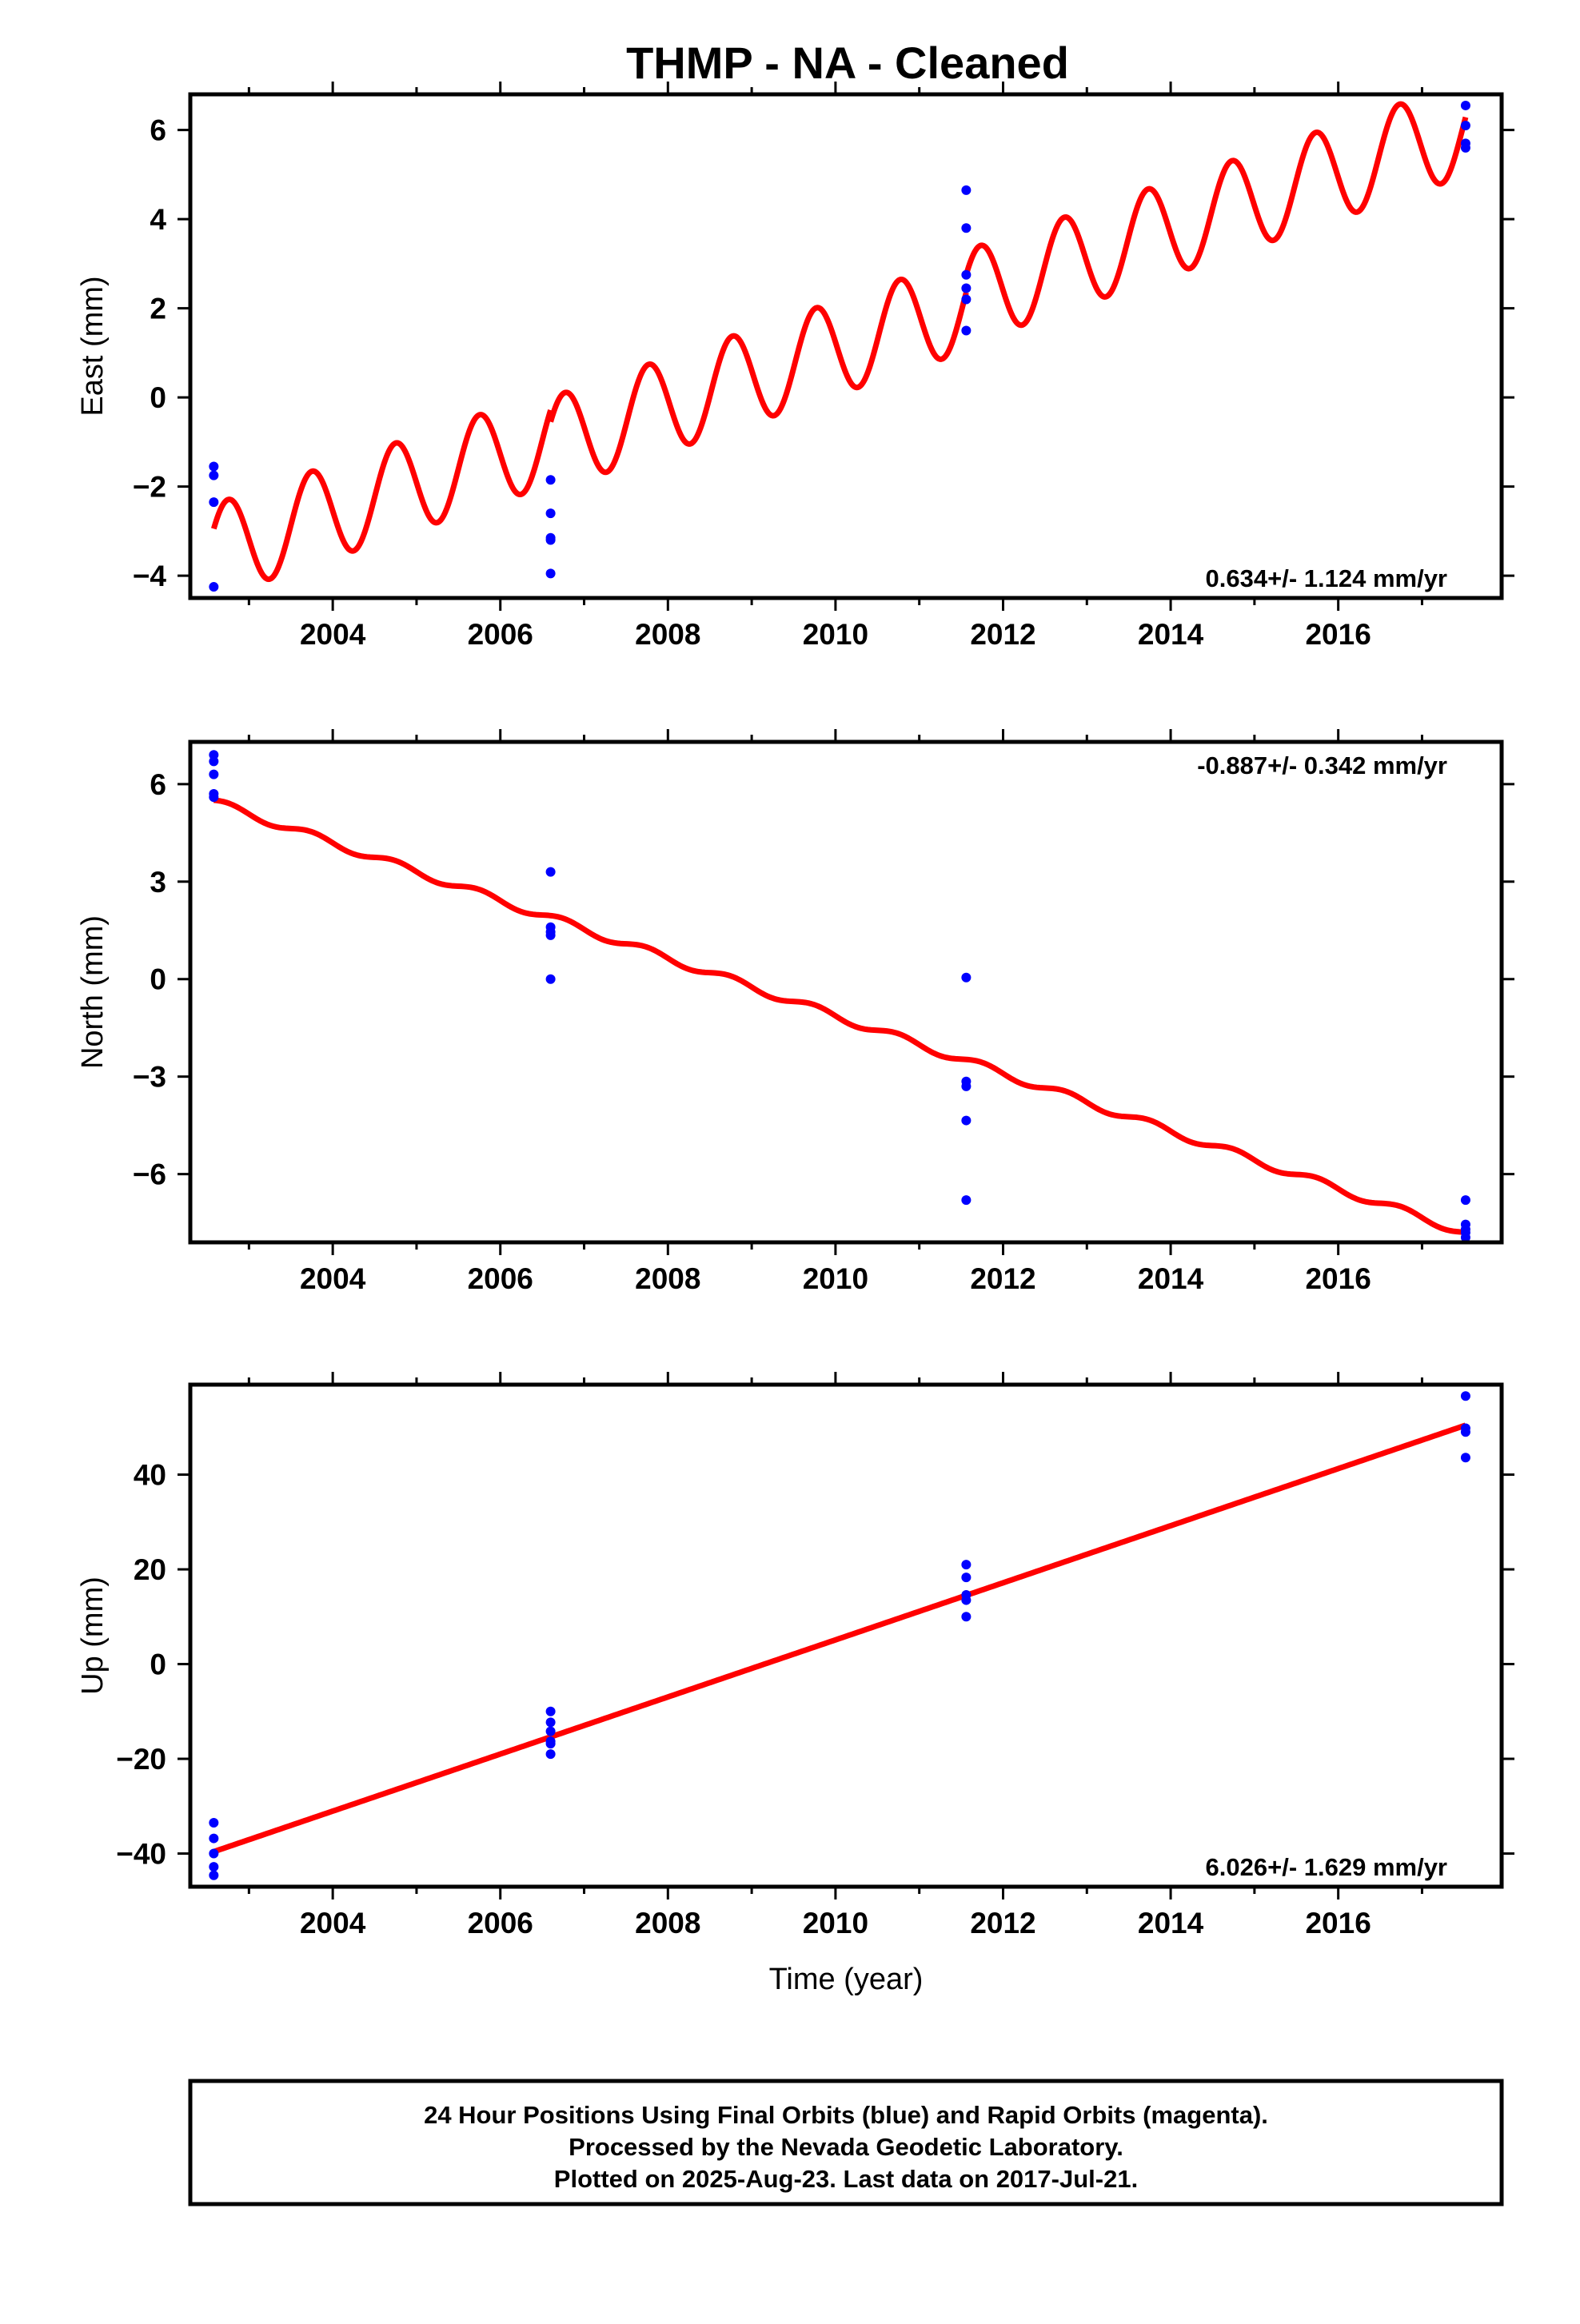 Image resolution: width=1580 pixels, height=2324 pixels. I want to click on figure-title: THMP - NA - Cleaned, so click(847, 63).